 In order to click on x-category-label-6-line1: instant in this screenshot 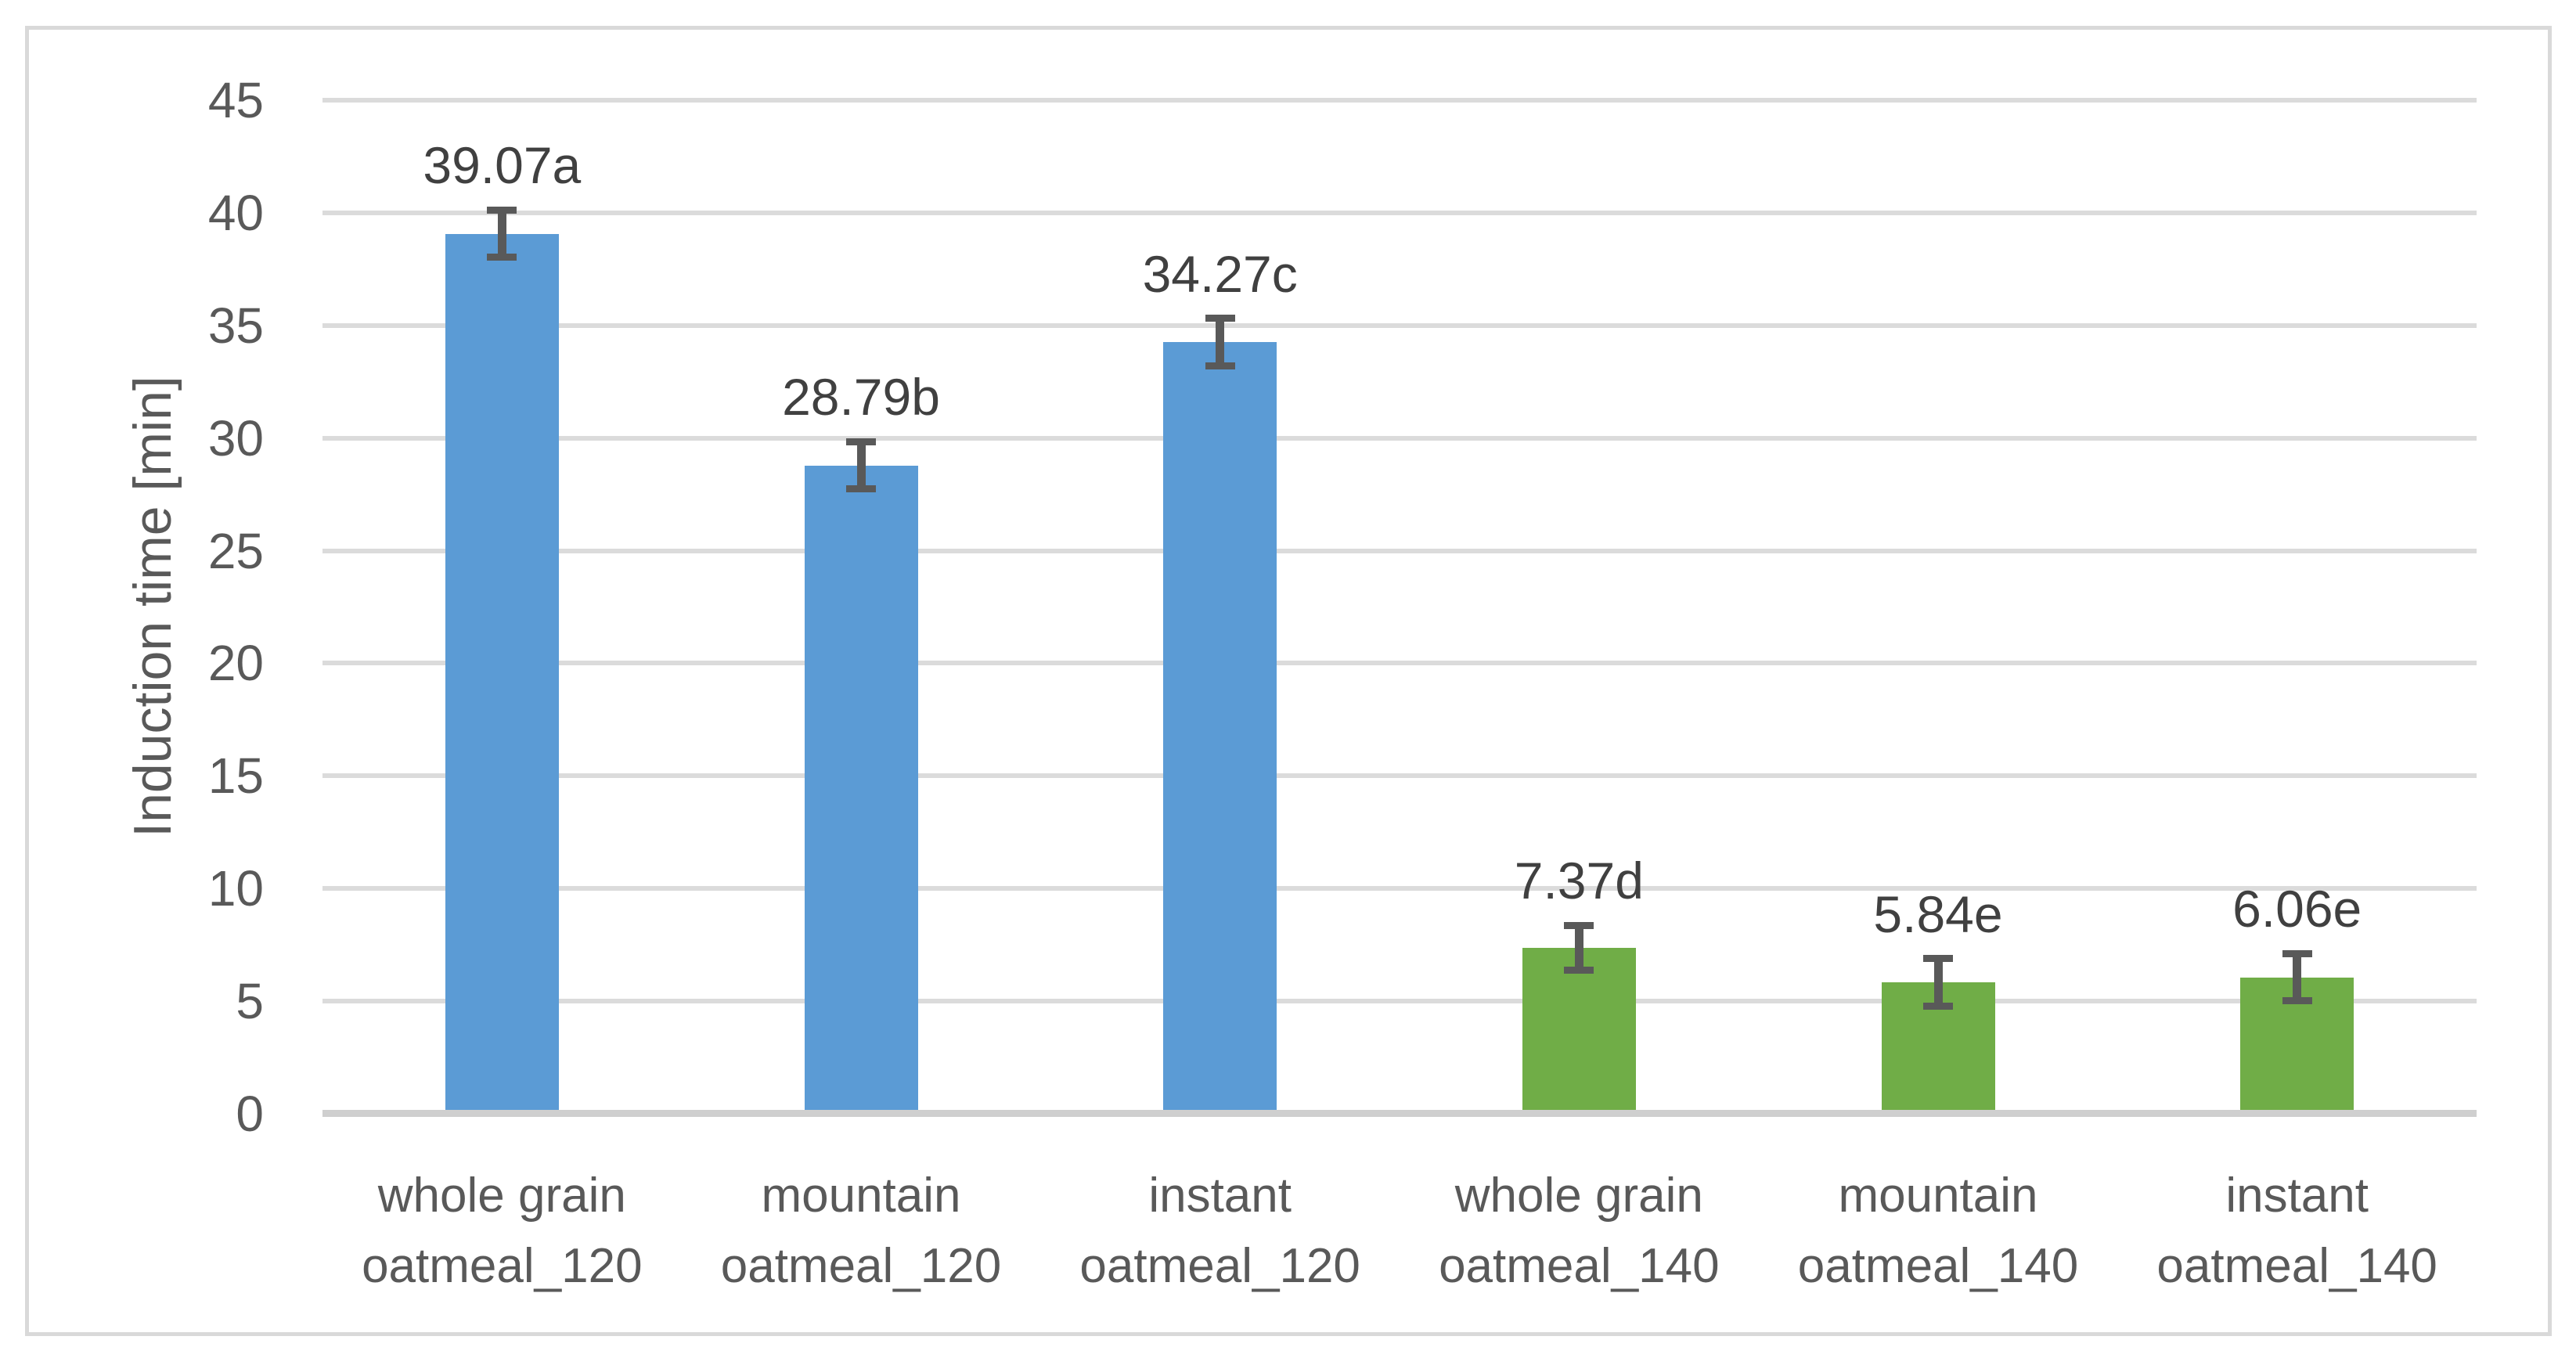, I will do `click(2297, 1196)`.